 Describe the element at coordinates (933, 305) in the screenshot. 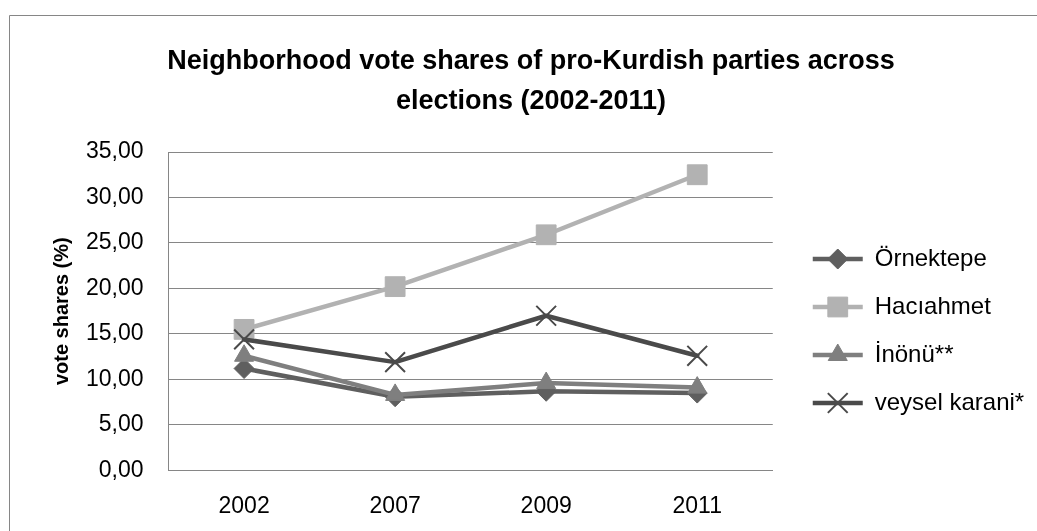

I see `legend-label: Hacıahmet` at that location.